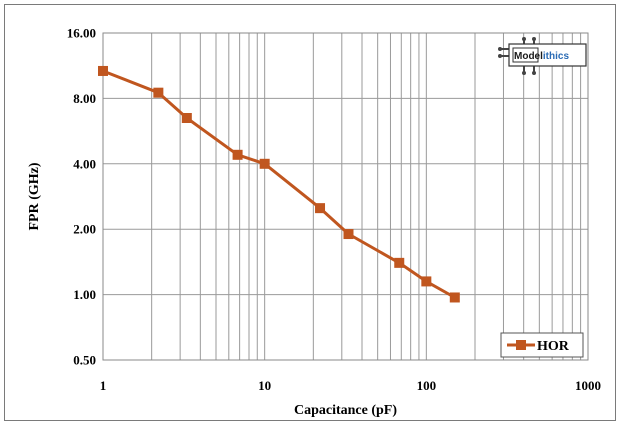 This screenshot has height=425, width=622. I want to click on y-tick-label: 16.00, so click(81, 33).